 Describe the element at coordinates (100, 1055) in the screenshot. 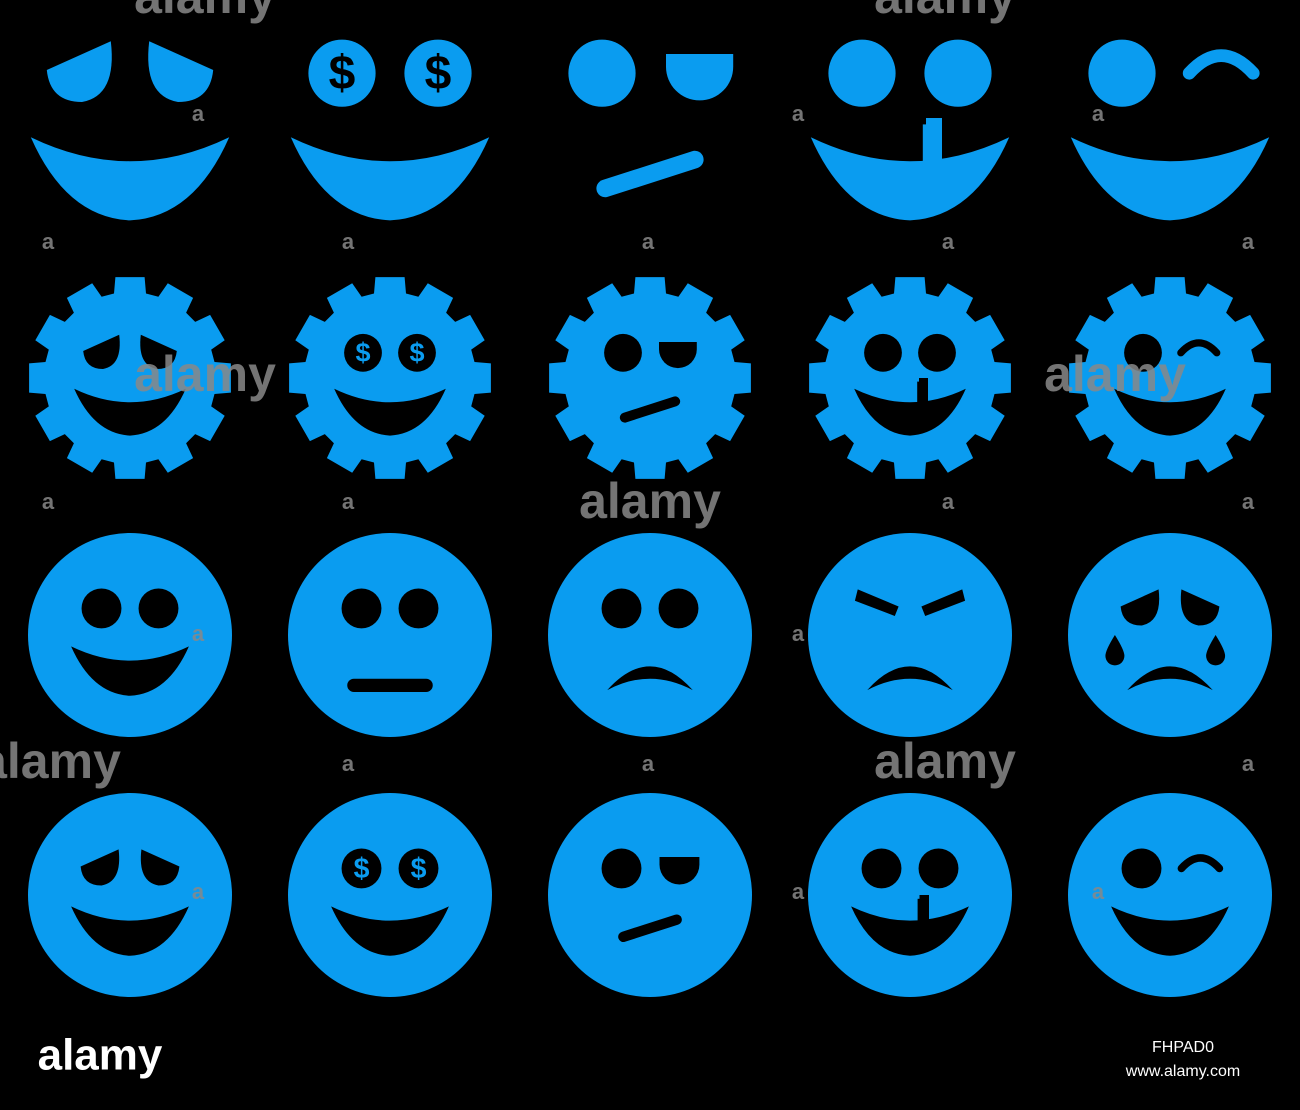

I see `logo: alamy` at that location.